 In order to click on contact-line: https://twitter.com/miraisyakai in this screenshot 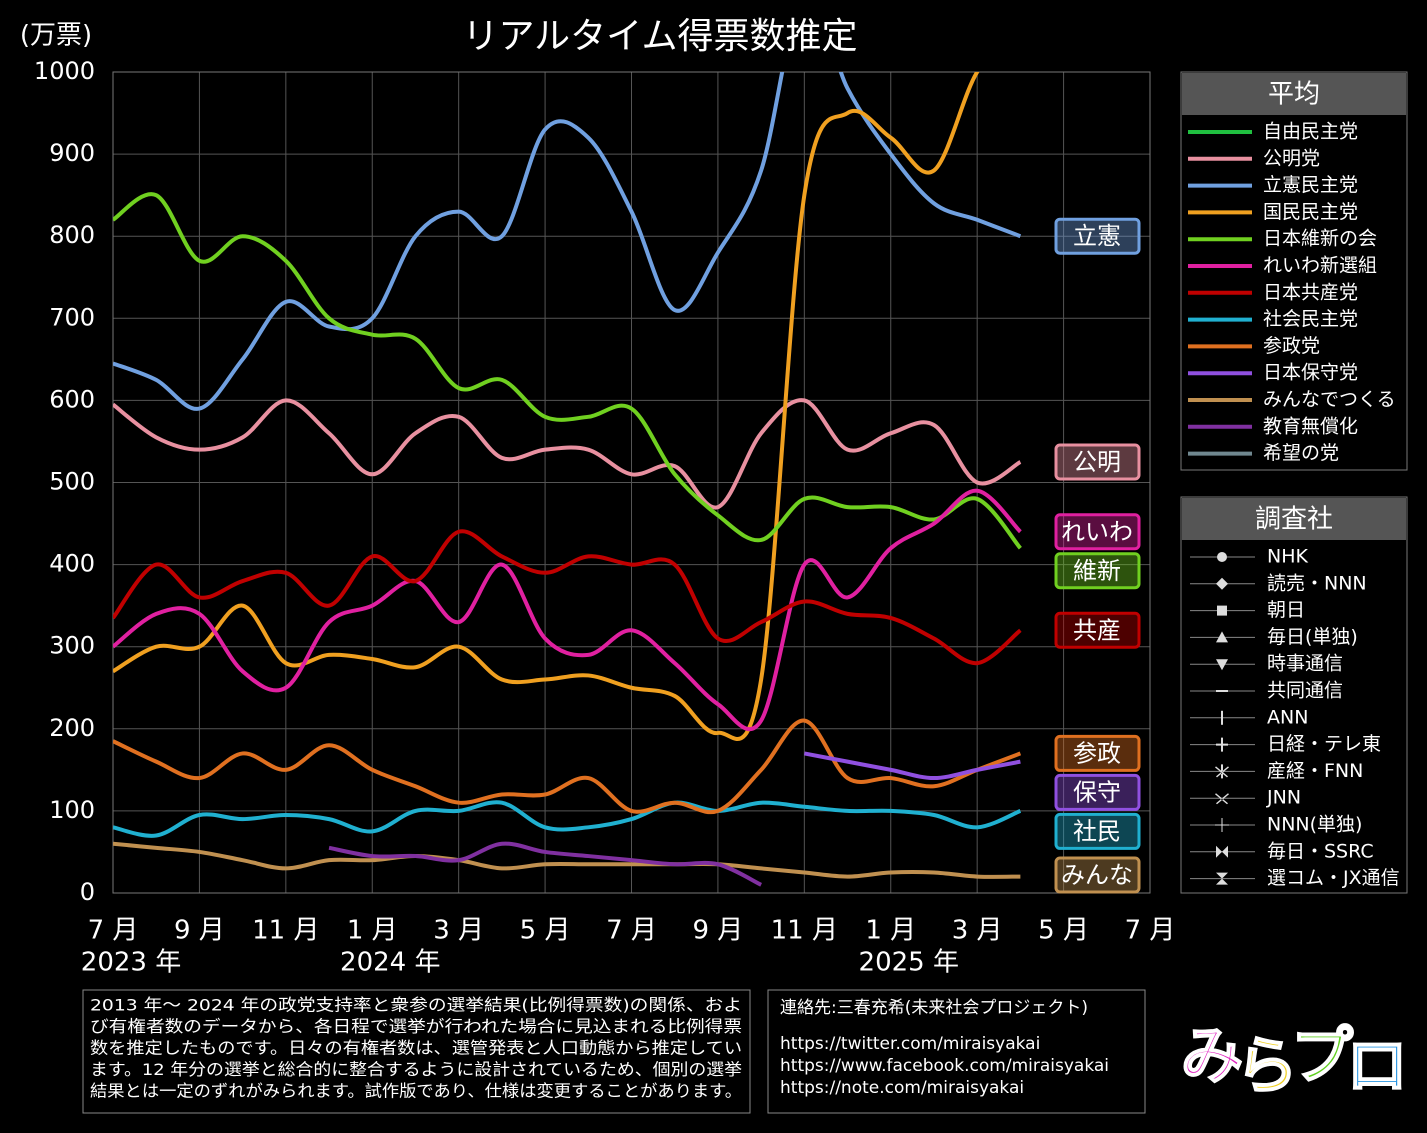, I will do `click(910, 1044)`.